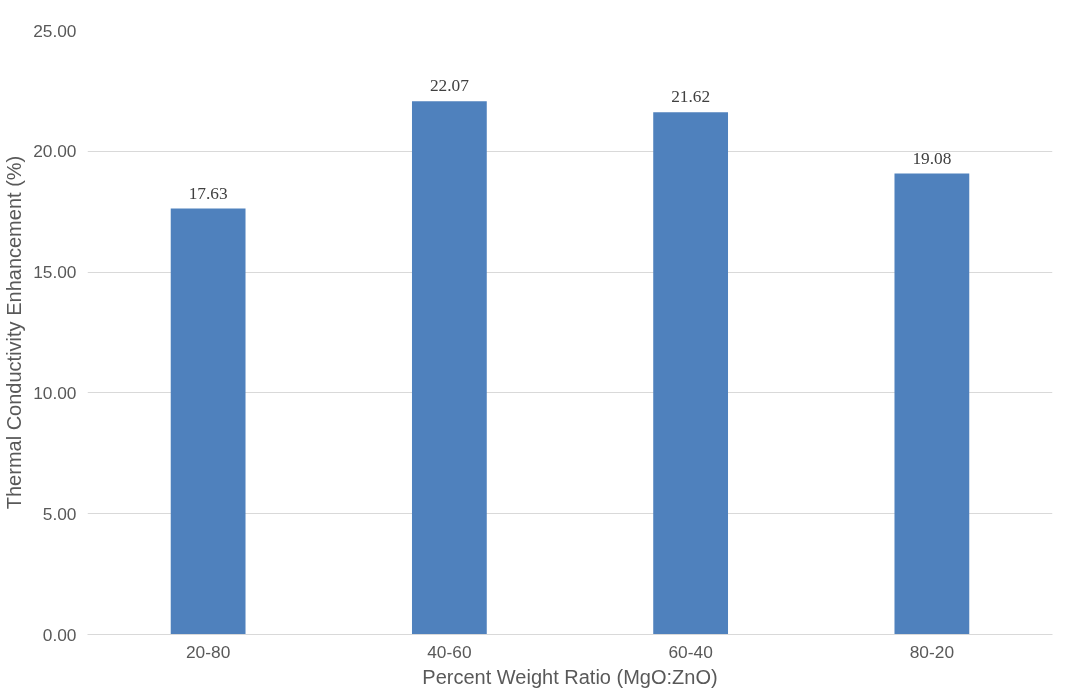 The height and width of the screenshot is (695, 1076). I want to click on x-axis-title: Percent Weight Ratio (MgO:ZnO), so click(570, 676).